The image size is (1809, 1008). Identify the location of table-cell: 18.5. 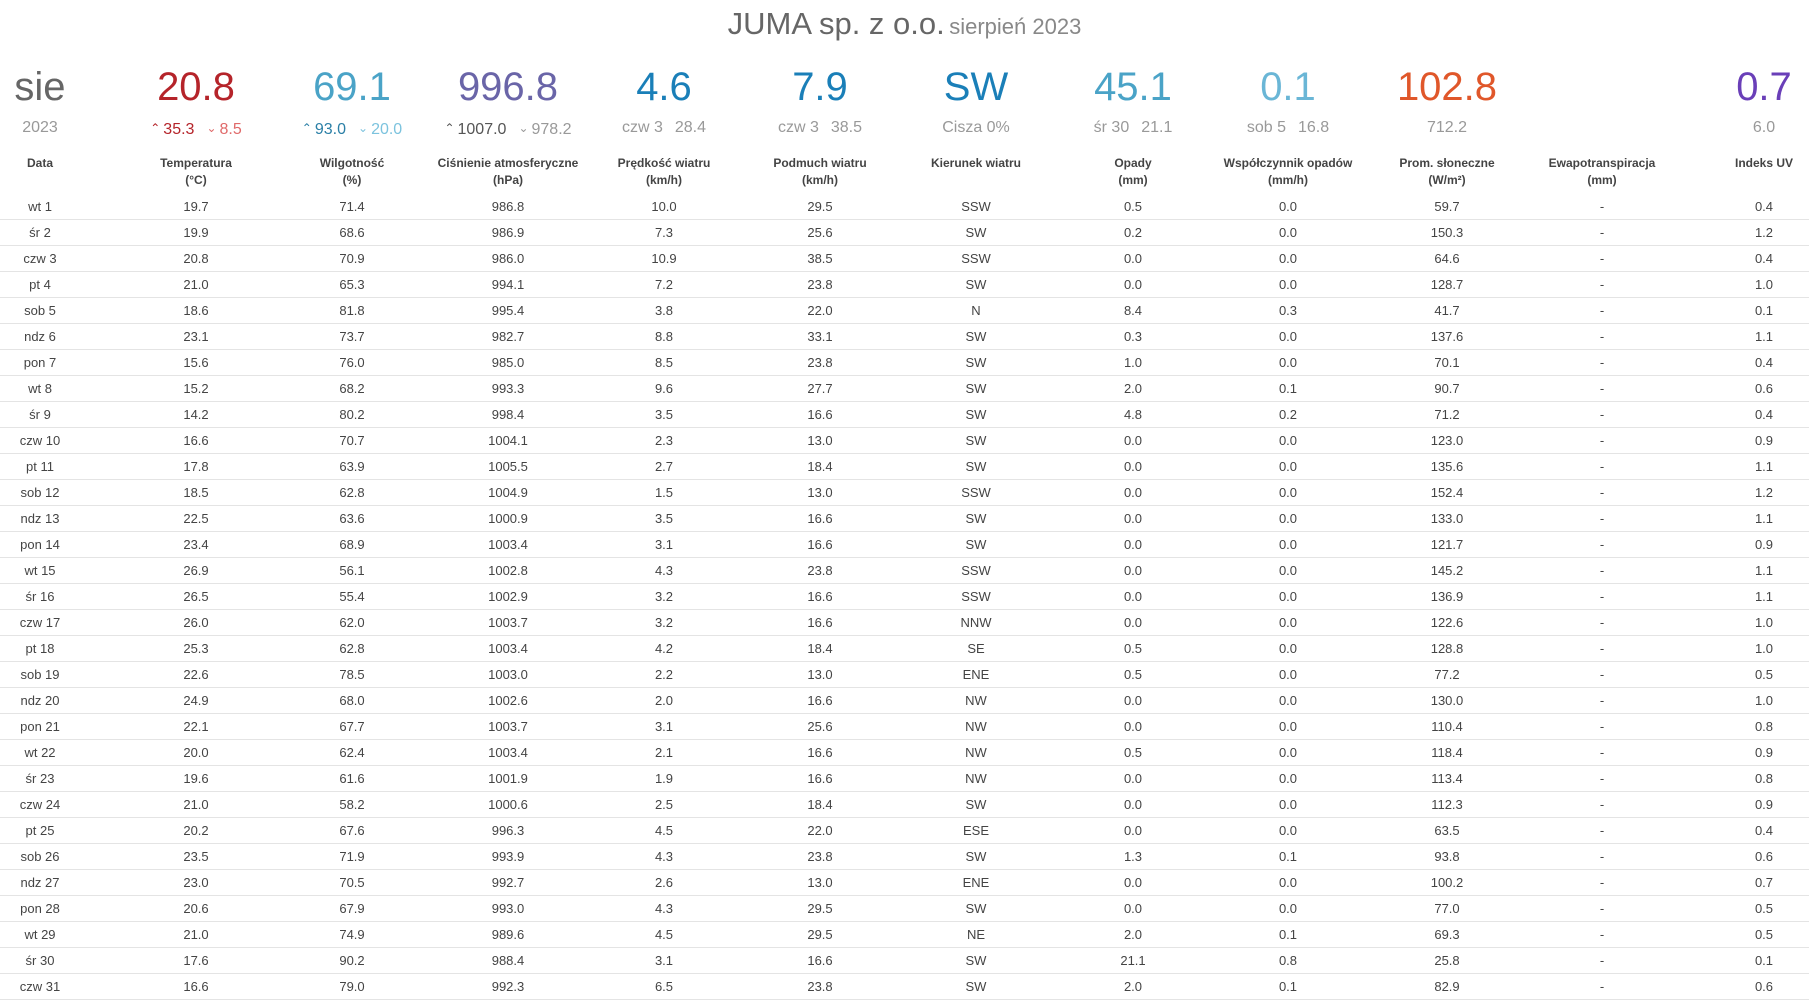
(196, 492).